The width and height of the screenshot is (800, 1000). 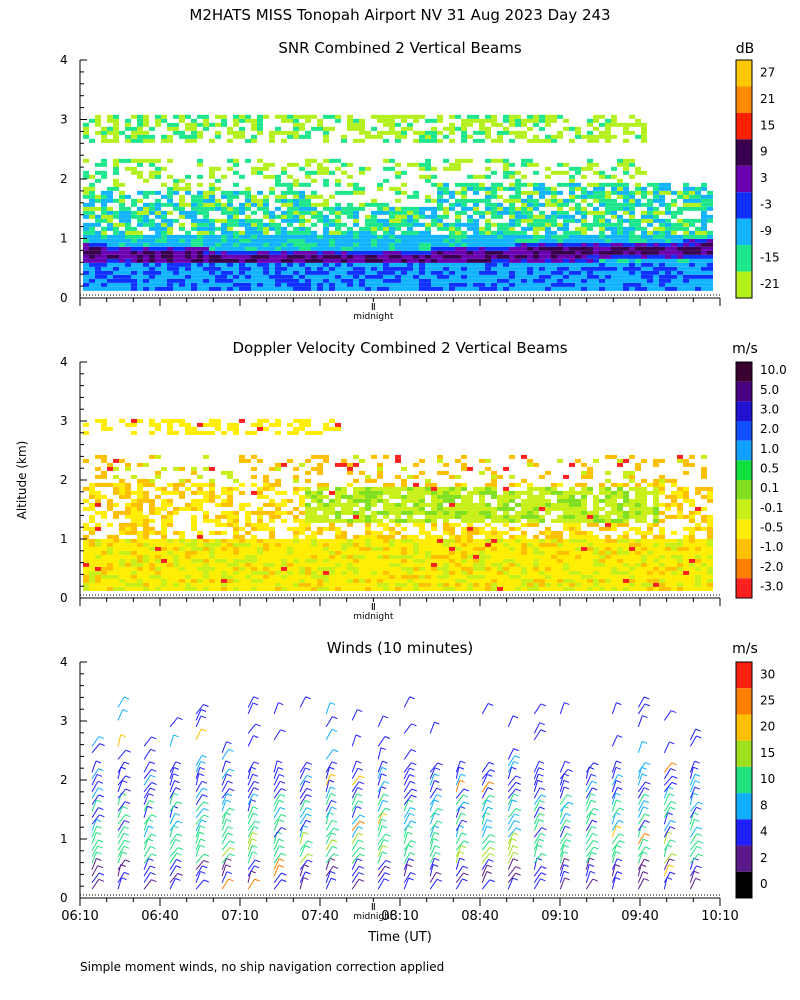 I want to click on colorbar-swatch, so click(x=744, y=73).